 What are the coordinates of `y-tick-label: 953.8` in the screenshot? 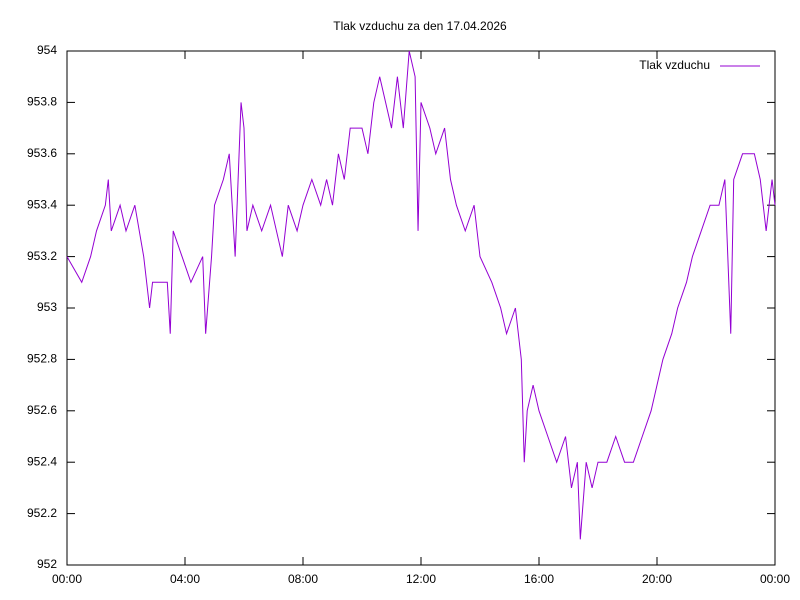 It's located at (42, 102).